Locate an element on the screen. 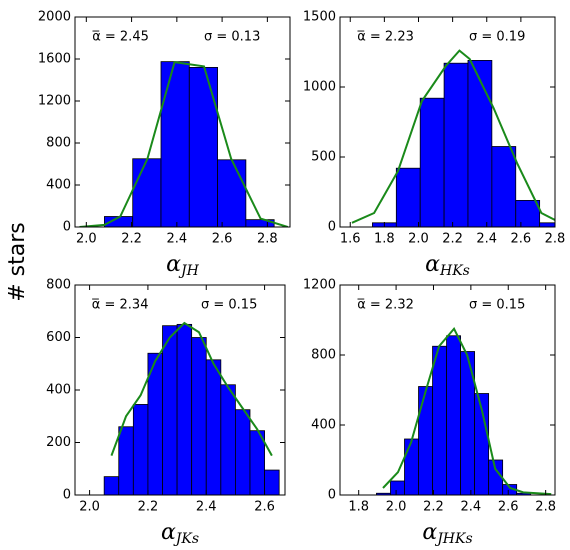 The width and height of the screenshot is (570, 550). x-axis-label: αJKs is located at coordinates (180, 533).